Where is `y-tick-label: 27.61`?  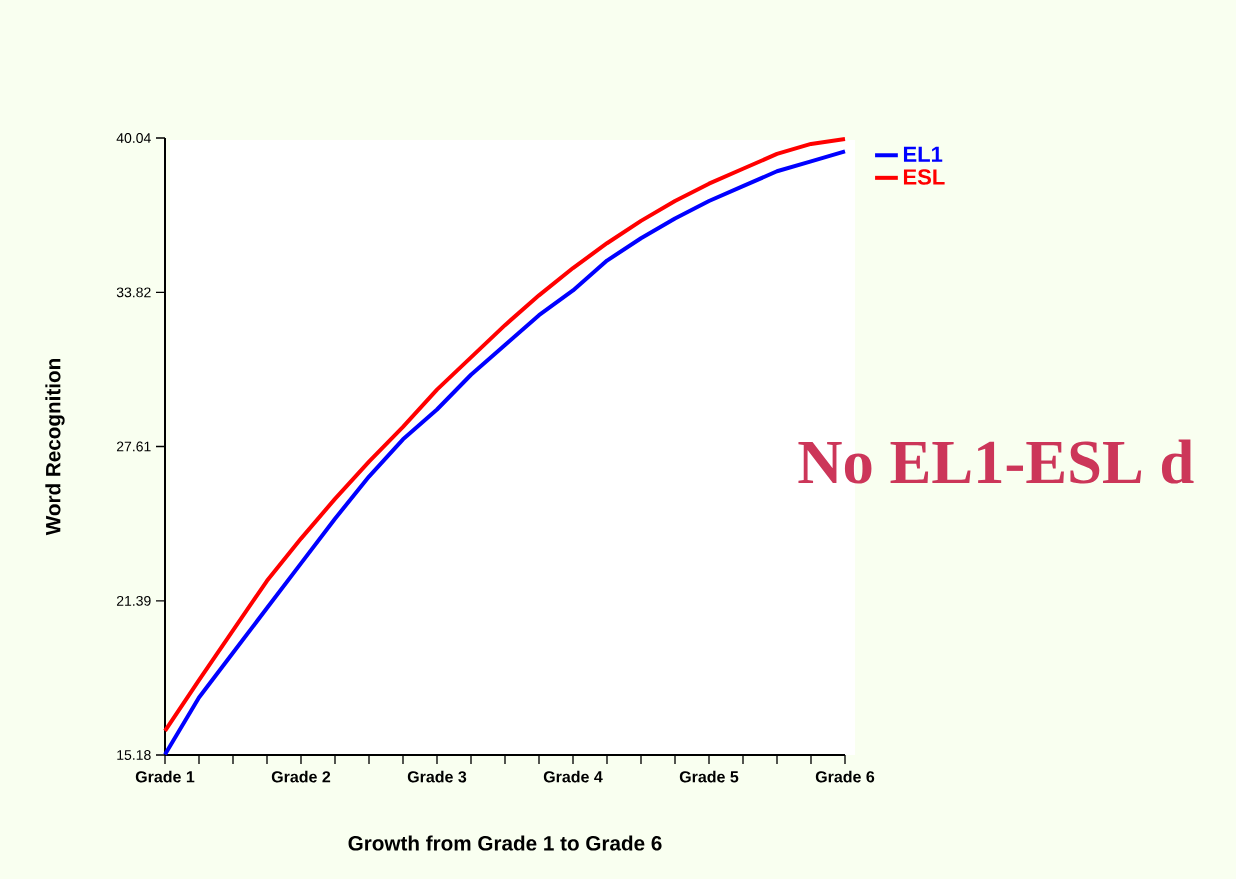 y-tick-label: 27.61 is located at coordinates (133, 446).